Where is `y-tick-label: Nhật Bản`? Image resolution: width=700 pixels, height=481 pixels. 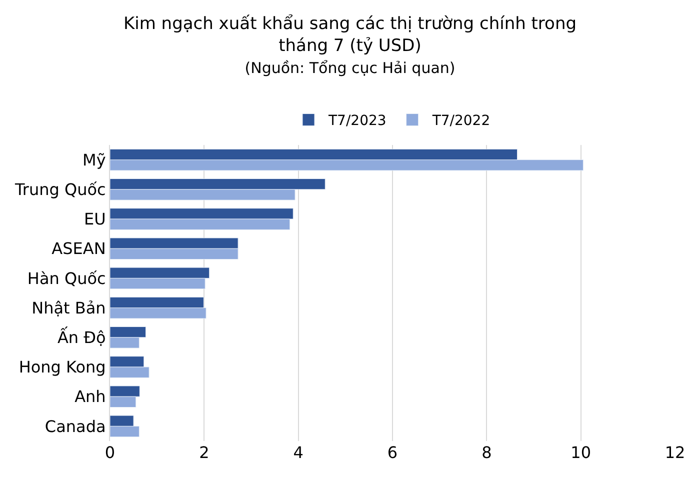
y-tick-label: Nhật Bản is located at coordinates (69, 308).